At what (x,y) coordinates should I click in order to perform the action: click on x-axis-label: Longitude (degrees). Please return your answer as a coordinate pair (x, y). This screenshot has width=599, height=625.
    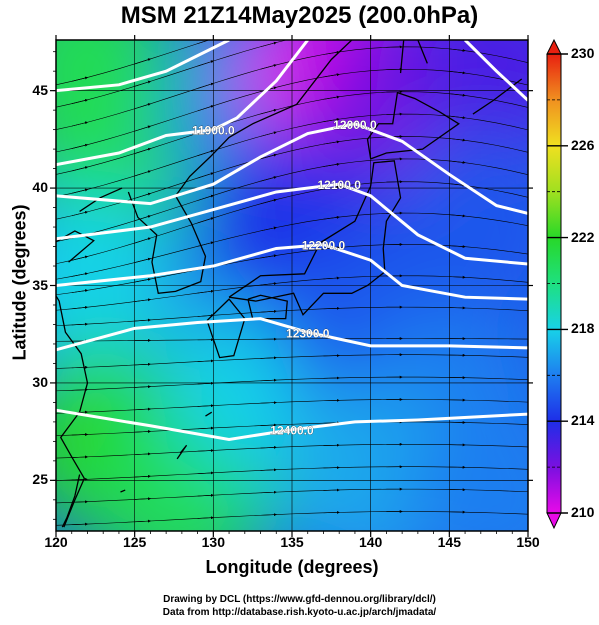
    Looking at the image, I should click on (292, 567).